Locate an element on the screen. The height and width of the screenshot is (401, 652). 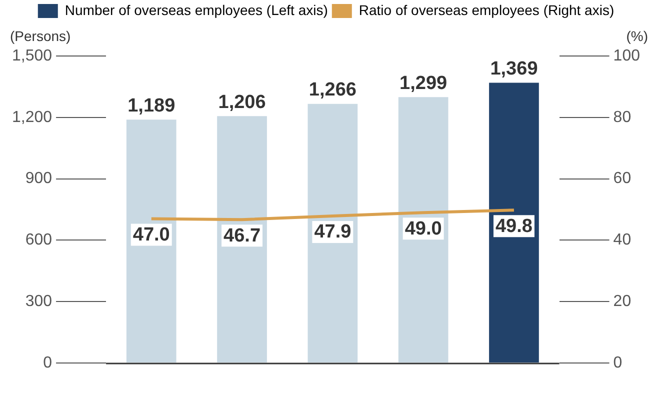
data-label: 1,266 is located at coordinates (332, 90).